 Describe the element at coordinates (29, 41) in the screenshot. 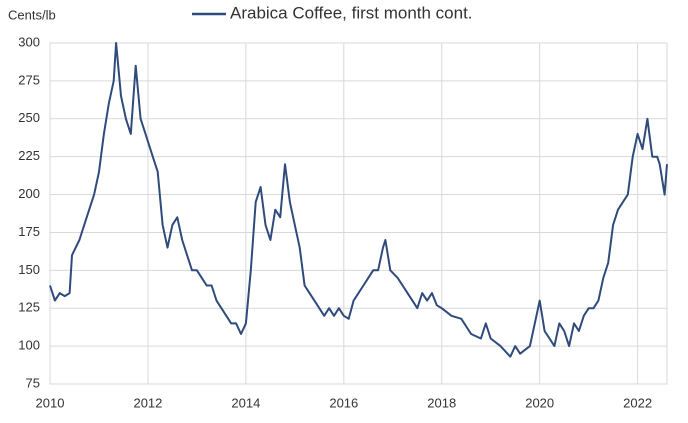

I see `y-tick-label: 300` at that location.